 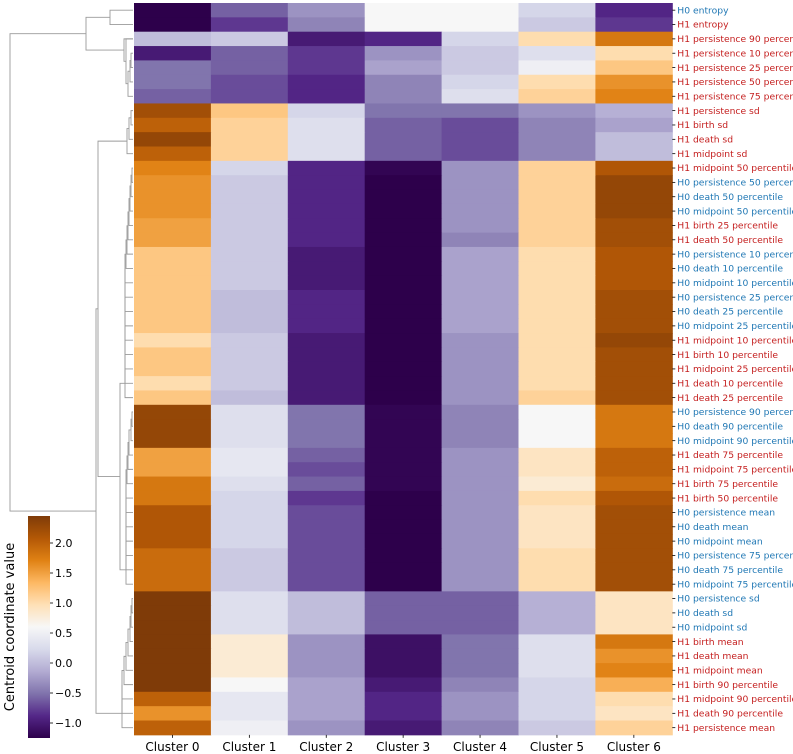 I want to click on row-label: H1 midpoint 25 percentile, so click(x=735, y=369).